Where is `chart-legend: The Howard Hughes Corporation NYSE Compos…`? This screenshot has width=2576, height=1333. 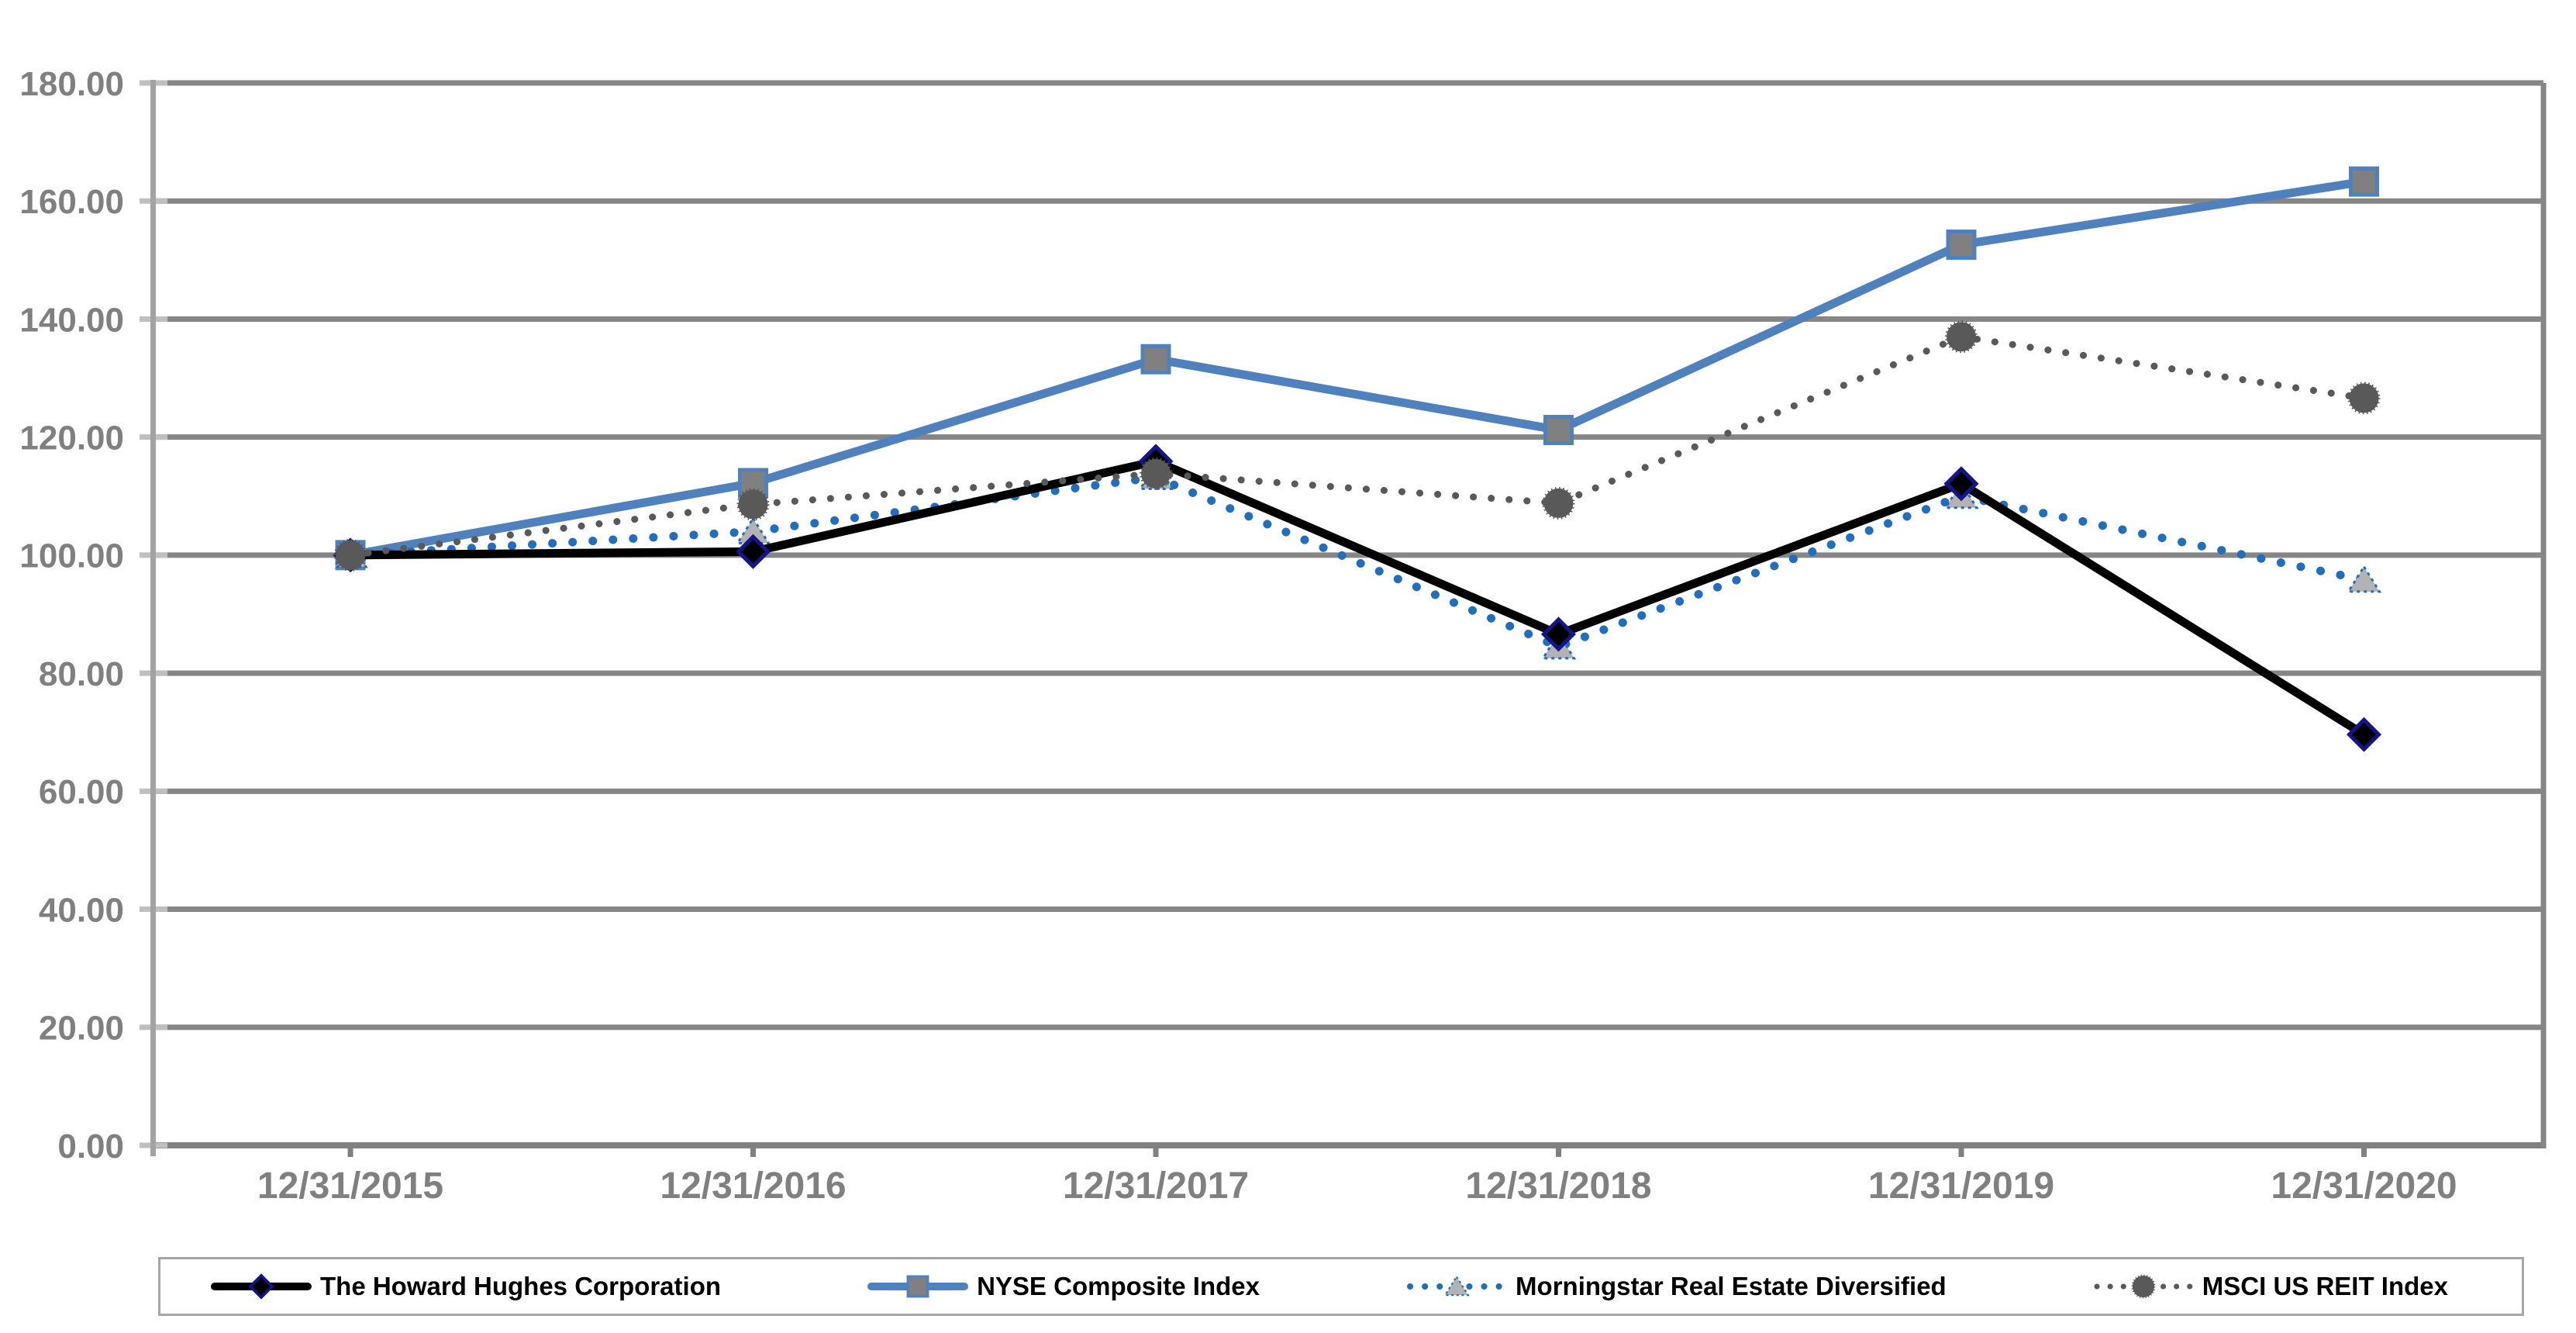
chart-legend: The Howard Hughes Corporation NYSE Compos… is located at coordinates (1341, 1286).